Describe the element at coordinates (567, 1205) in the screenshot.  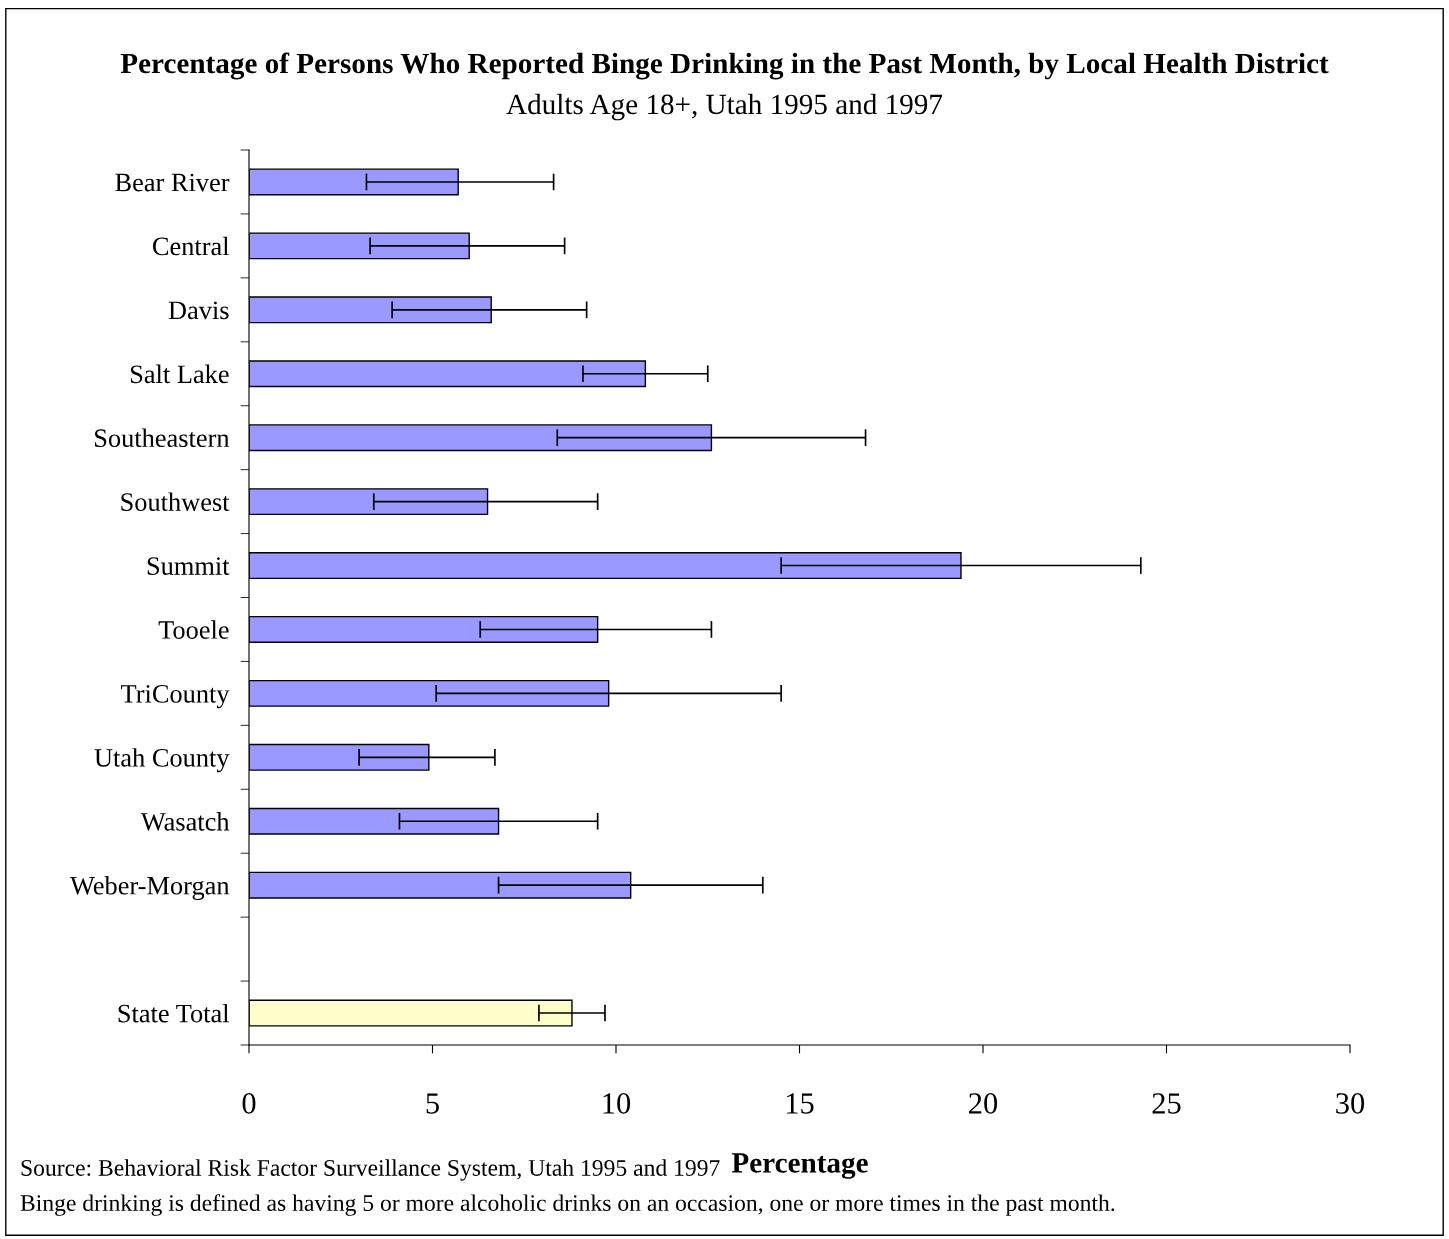
I see `text: Binge drinking is defined as having 5 or more alcoholic drinks on an occasion, one or more times in the past month.` at that location.